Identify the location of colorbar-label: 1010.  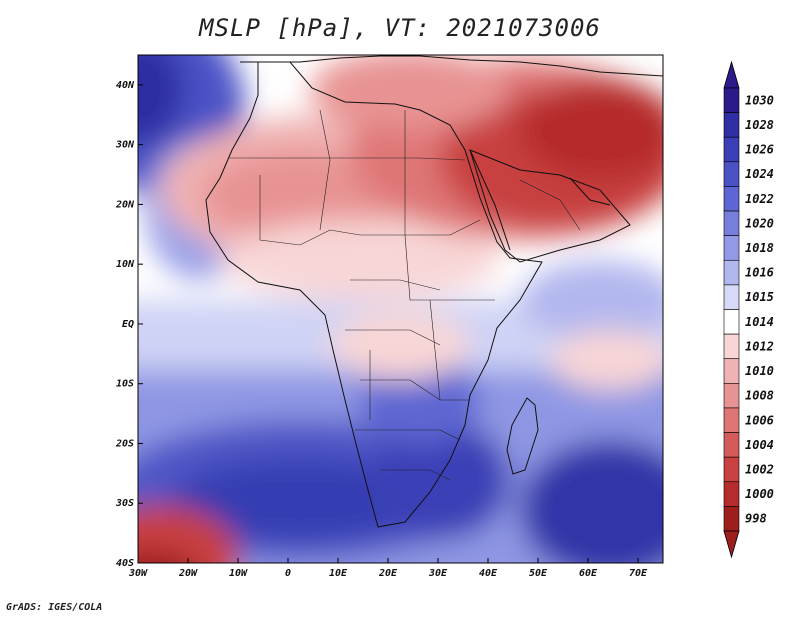
(759, 371).